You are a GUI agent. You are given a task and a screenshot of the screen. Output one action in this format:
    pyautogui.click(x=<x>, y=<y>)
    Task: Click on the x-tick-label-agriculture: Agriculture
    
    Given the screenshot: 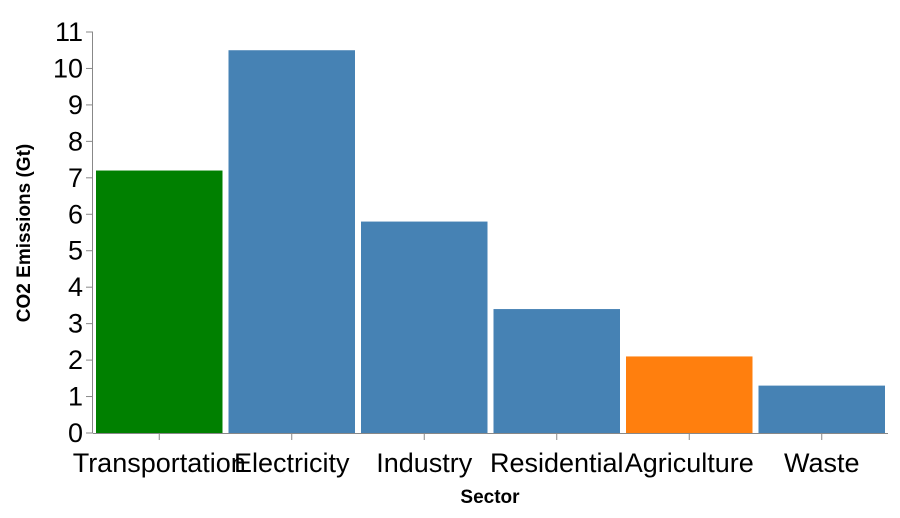 What is the action you would take?
    pyautogui.click(x=689, y=463)
    